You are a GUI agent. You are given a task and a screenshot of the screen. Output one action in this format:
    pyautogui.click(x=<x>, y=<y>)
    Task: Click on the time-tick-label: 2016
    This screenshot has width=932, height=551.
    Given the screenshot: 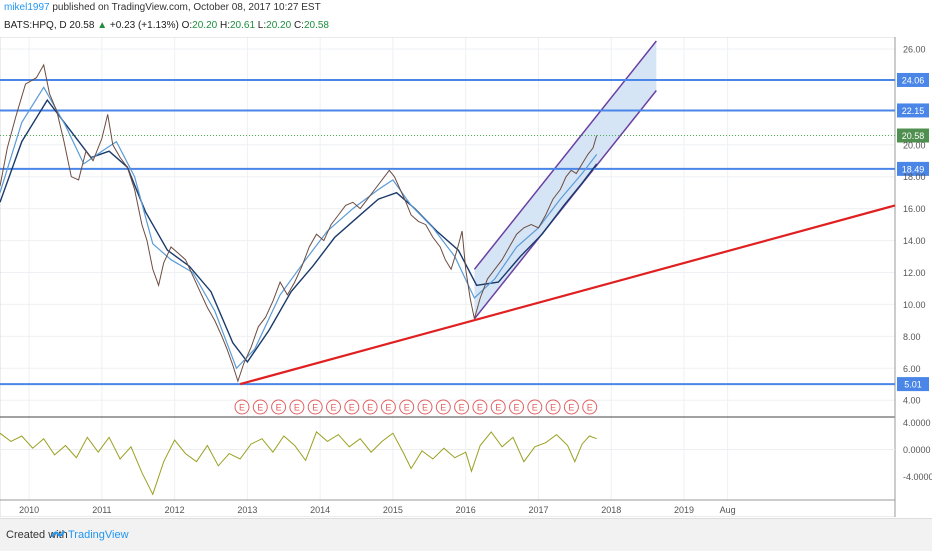 What is the action you would take?
    pyautogui.click(x=466, y=510)
    